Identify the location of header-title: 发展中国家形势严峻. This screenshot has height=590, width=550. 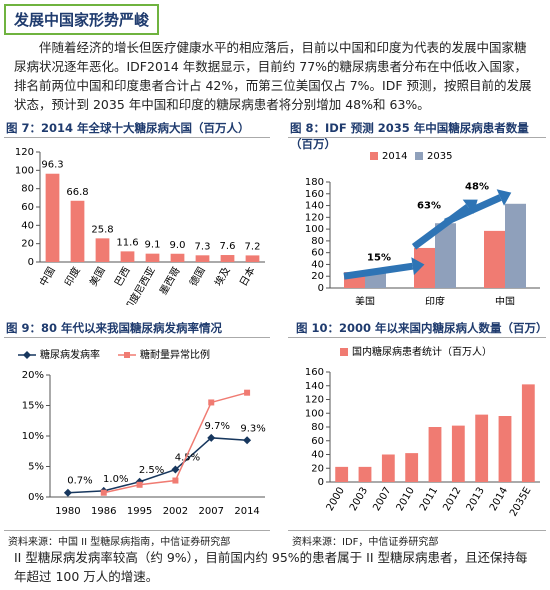
(82, 19).